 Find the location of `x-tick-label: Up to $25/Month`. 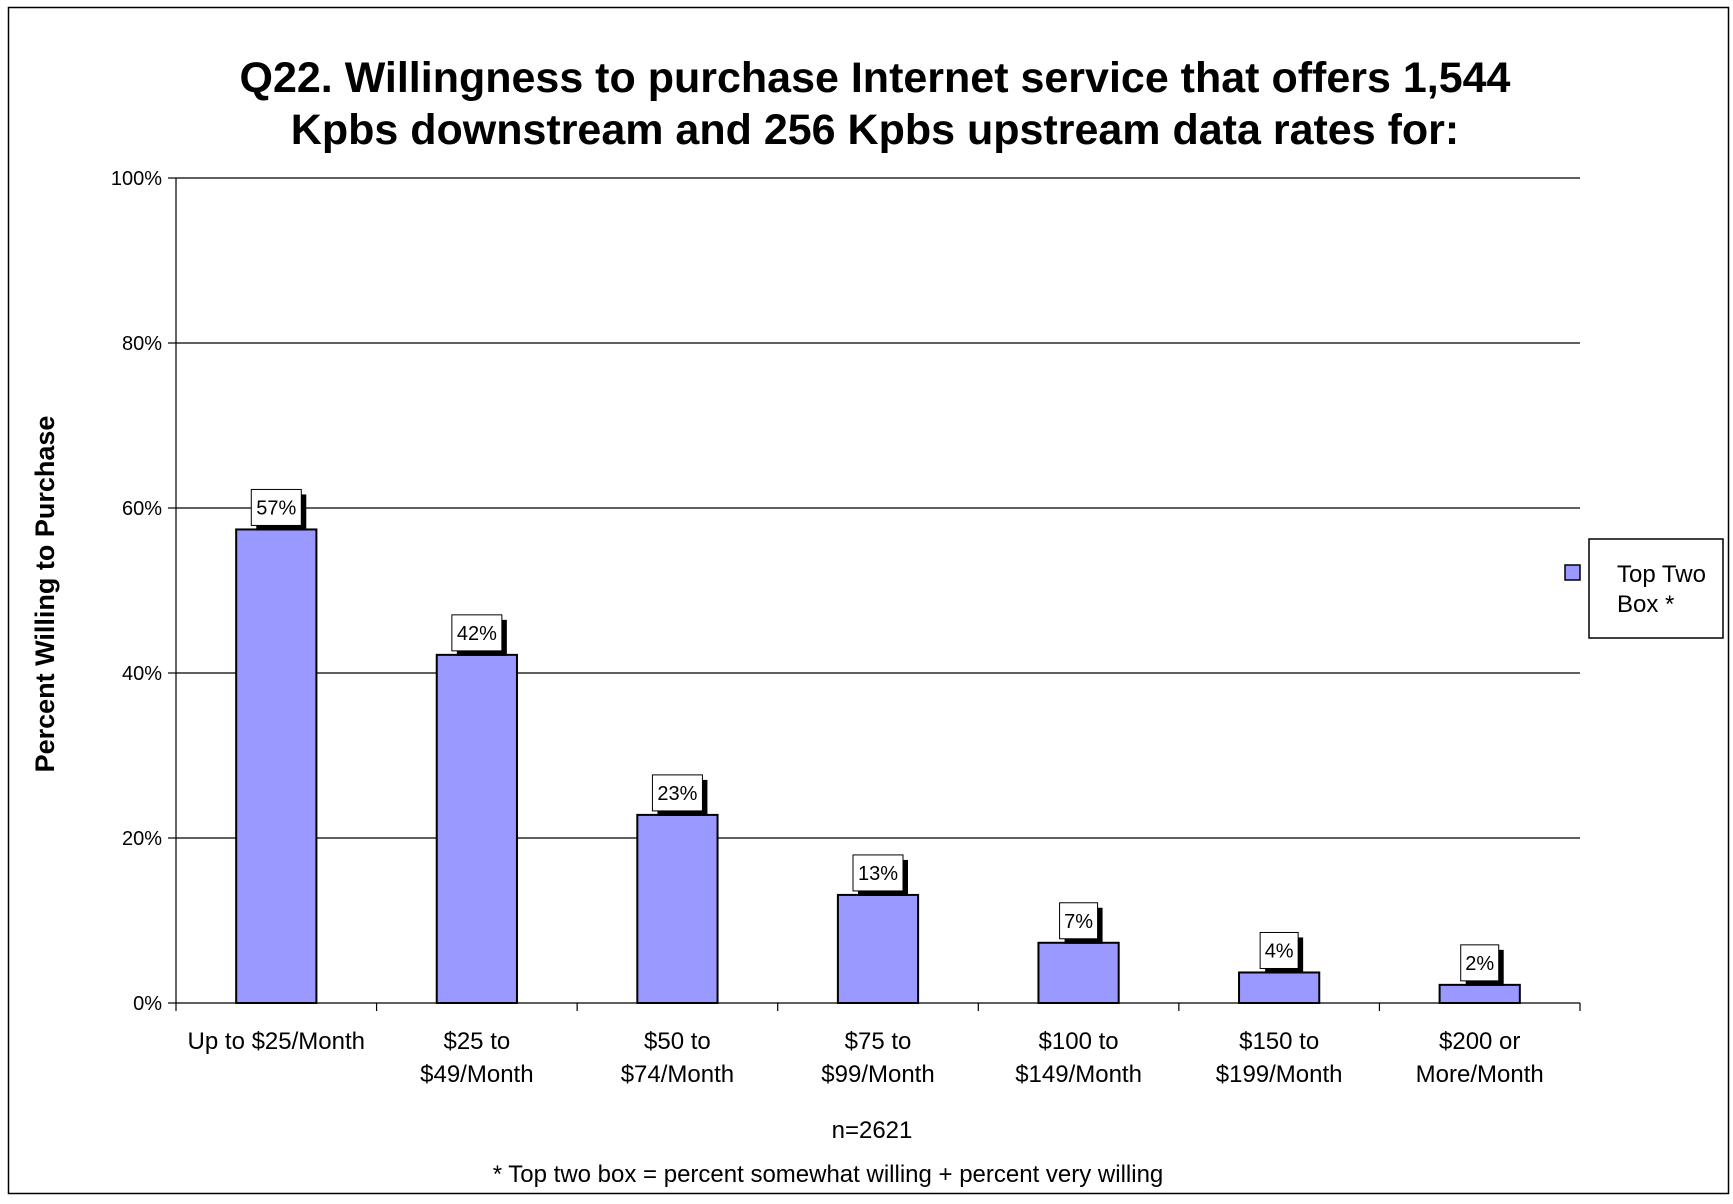

x-tick-label: Up to $25/Month is located at coordinates (276, 1041).